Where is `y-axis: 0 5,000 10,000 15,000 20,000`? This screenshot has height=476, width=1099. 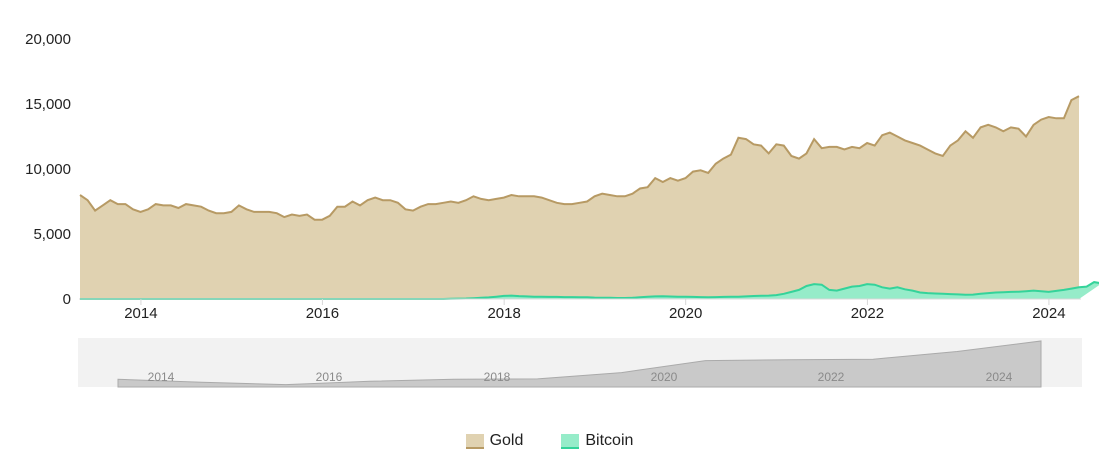 y-axis: 0 5,000 10,000 15,000 20,000 is located at coordinates (48, 169).